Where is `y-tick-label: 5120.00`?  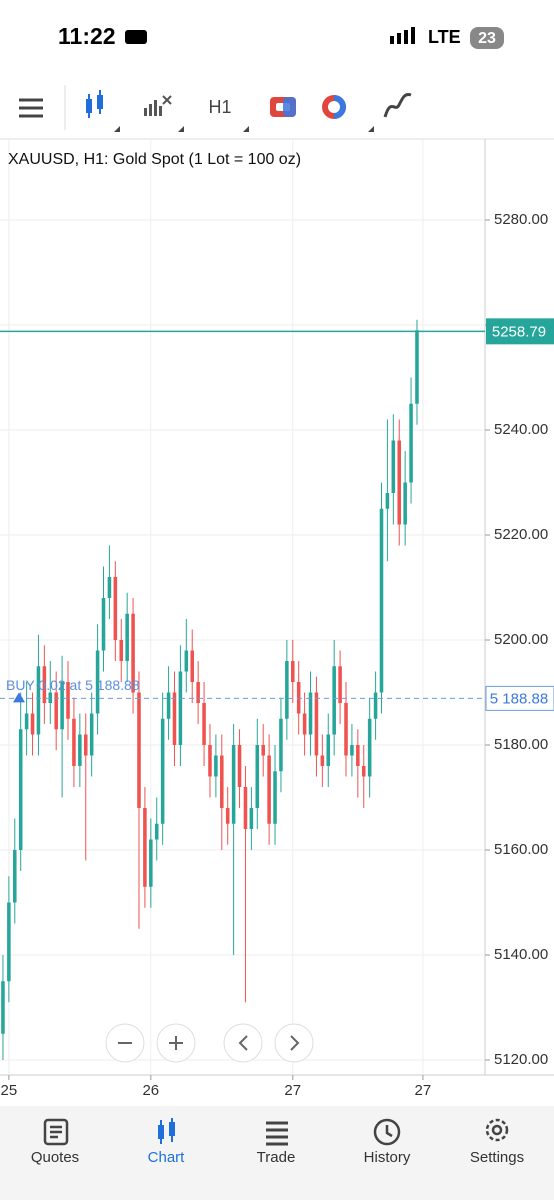
y-tick-label: 5120.00 is located at coordinates (521, 1059).